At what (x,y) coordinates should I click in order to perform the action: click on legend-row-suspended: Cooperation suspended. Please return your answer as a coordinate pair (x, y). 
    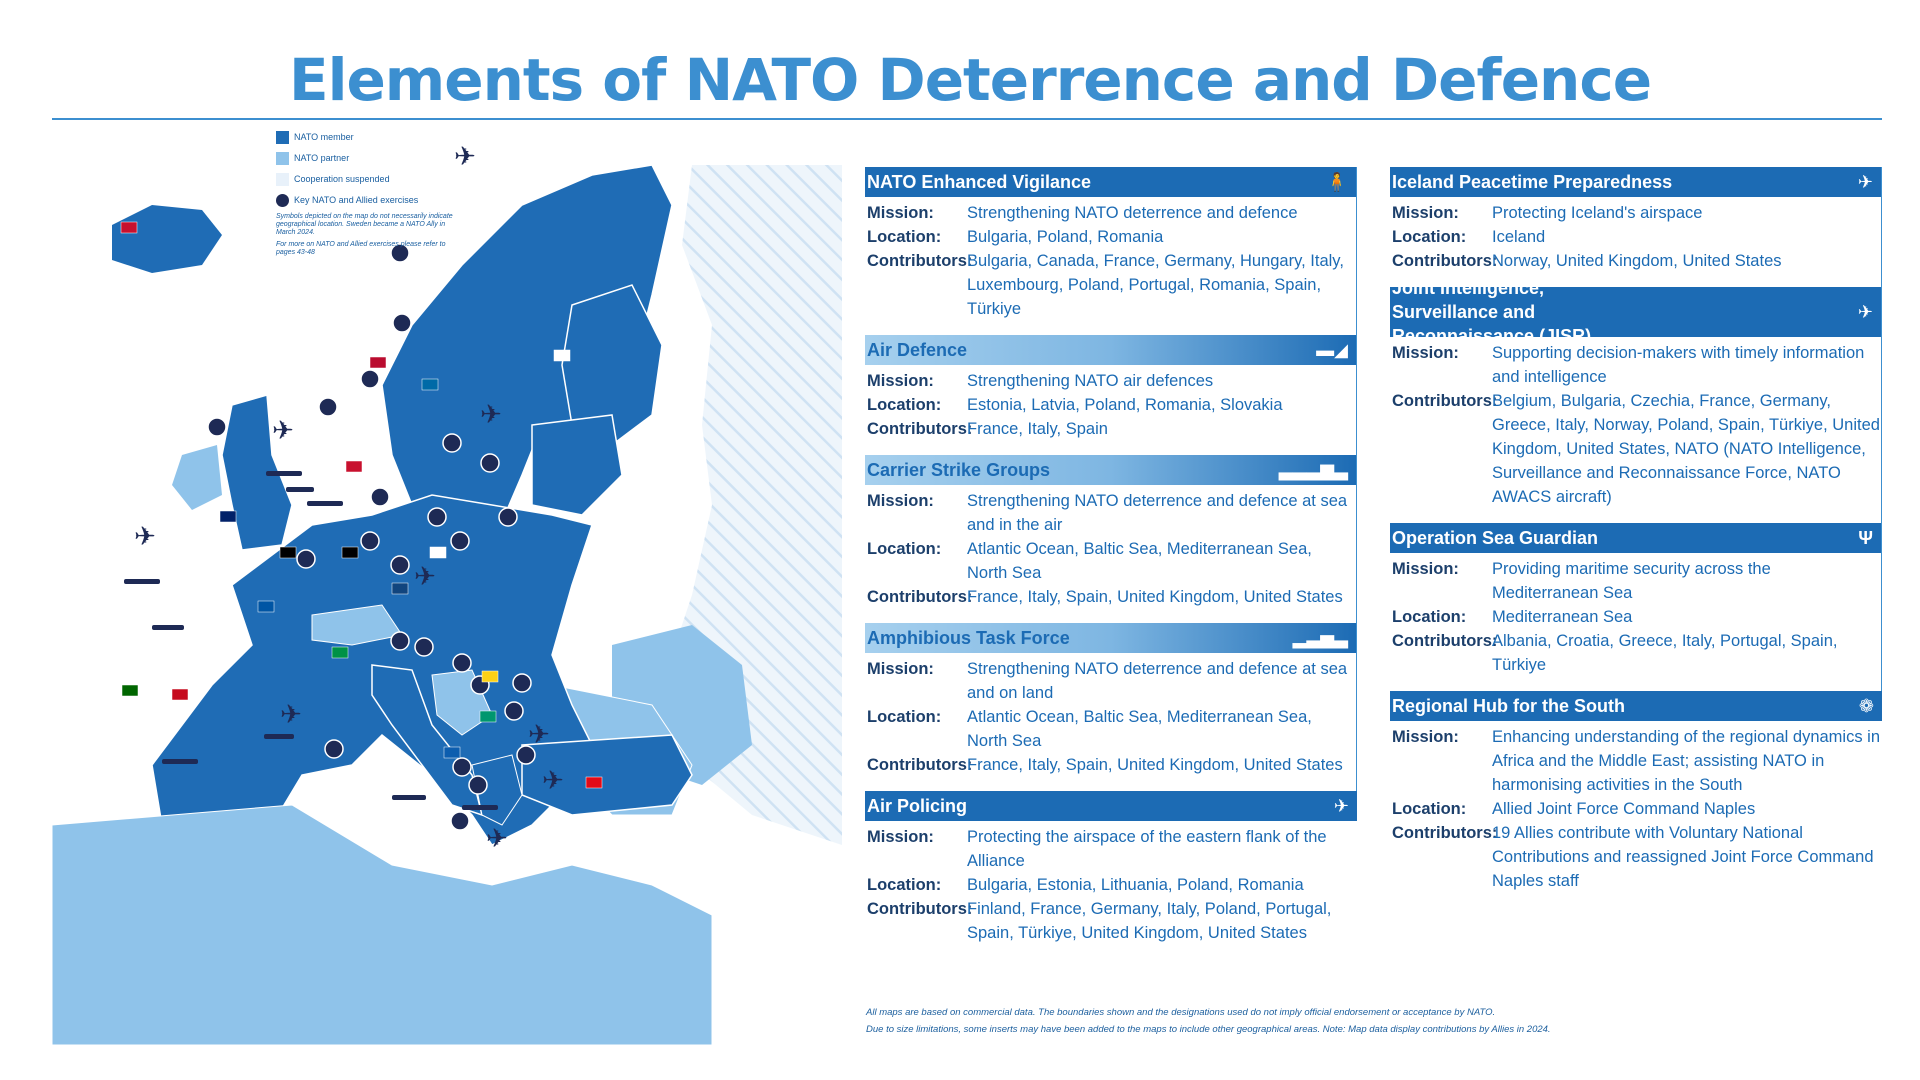
    Looking at the image, I should click on (376, 179).